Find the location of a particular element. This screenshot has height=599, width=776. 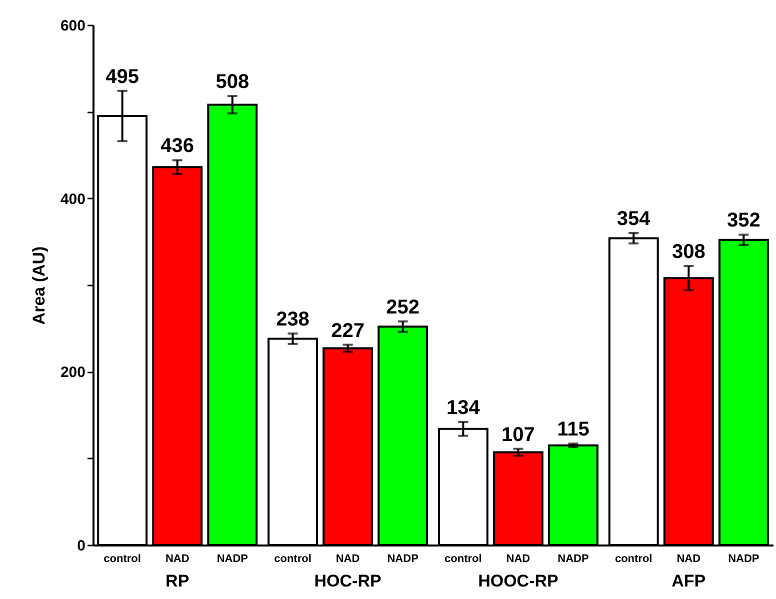

x-tick-label: HOC-RP is located at coordinates (348, 581).